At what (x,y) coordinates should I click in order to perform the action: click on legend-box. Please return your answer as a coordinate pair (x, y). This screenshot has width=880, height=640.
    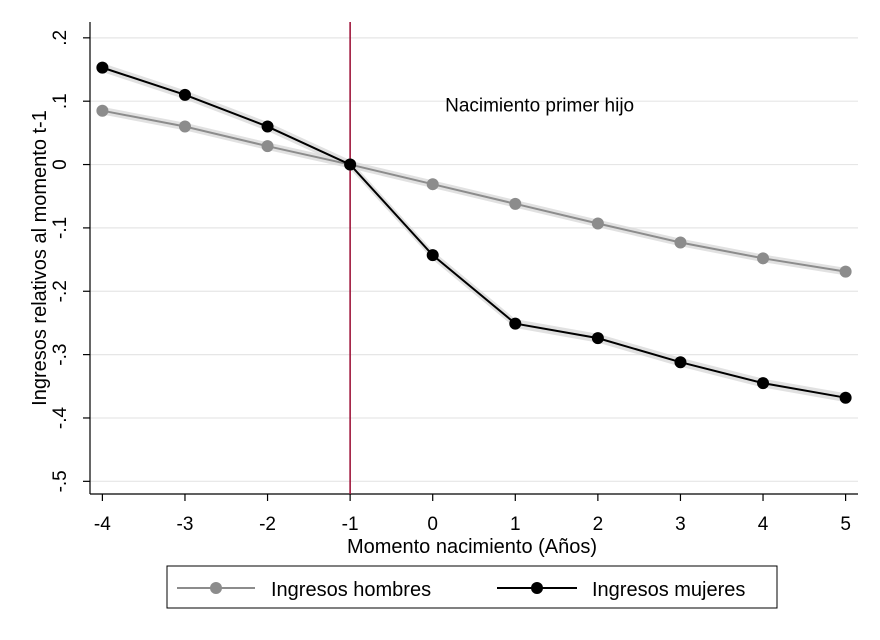
    Looking at the image, I should click on (472, 587).